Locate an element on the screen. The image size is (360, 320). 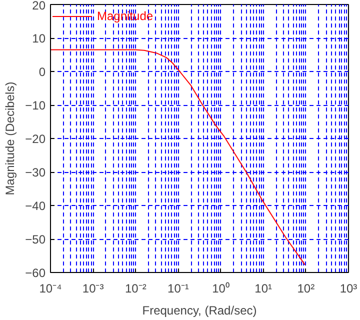
y-axis-title: Magnitude (Decibels) is located at coordinates (10, 139).